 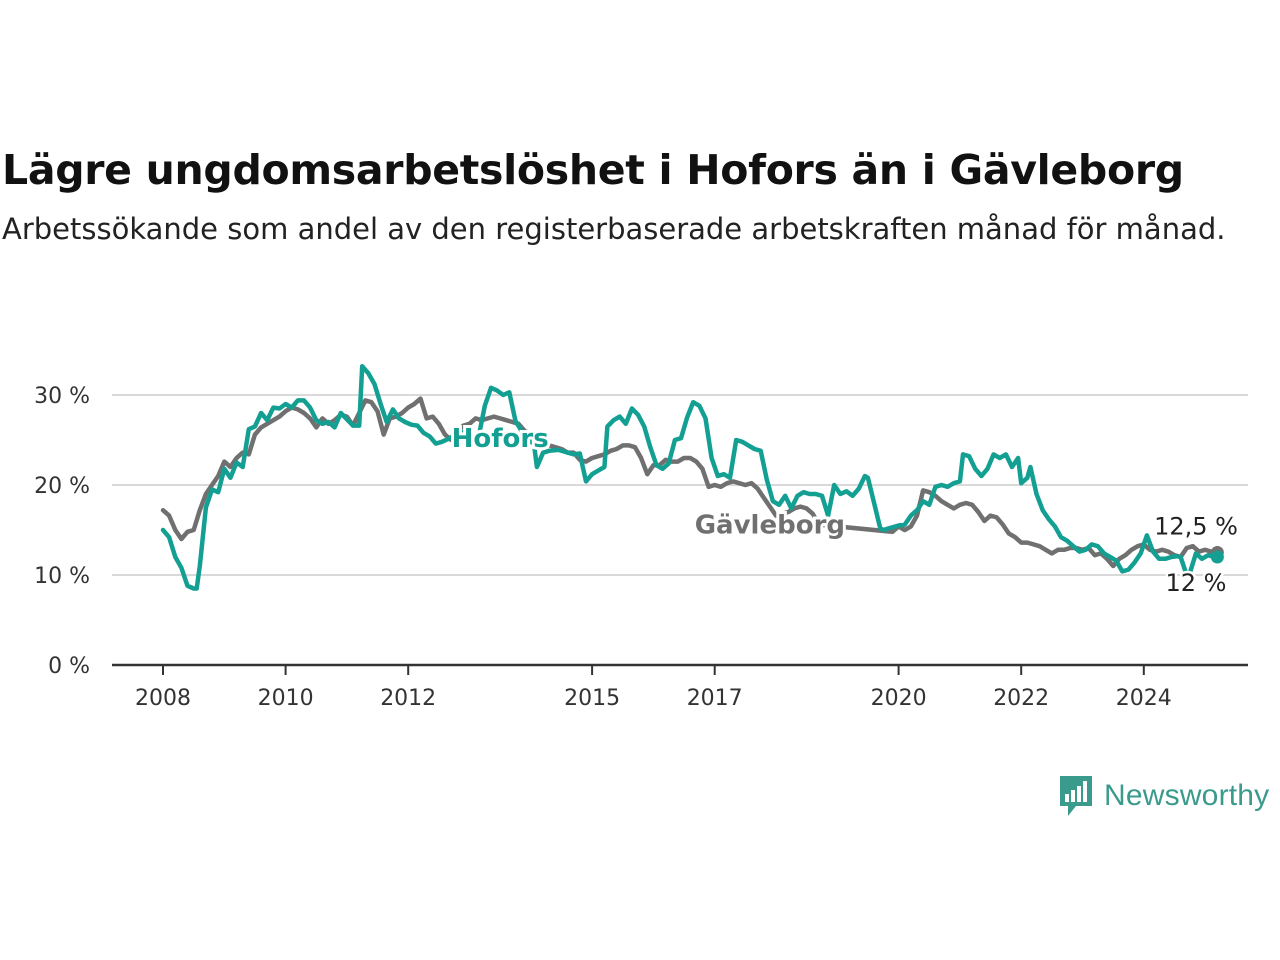 I want to click on end-value-label-gavleborg: 12,5 %, so click(x=1196, y=527).